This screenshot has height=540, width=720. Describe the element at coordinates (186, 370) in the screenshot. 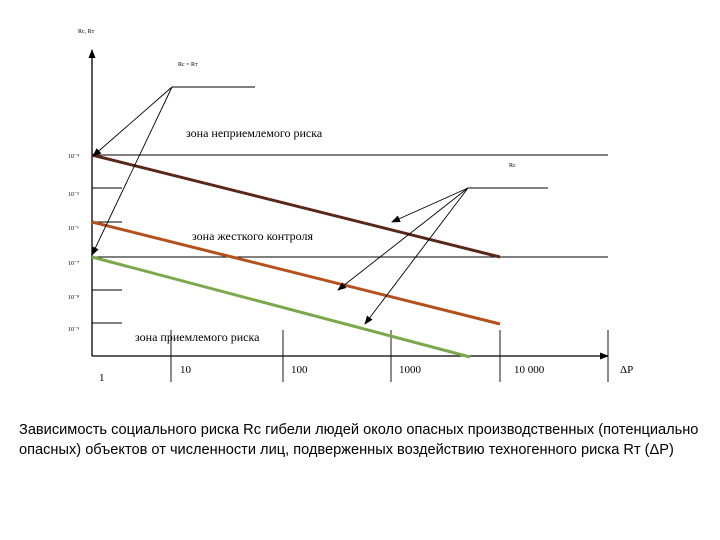

I see `x-tick-label: 10` at that location.